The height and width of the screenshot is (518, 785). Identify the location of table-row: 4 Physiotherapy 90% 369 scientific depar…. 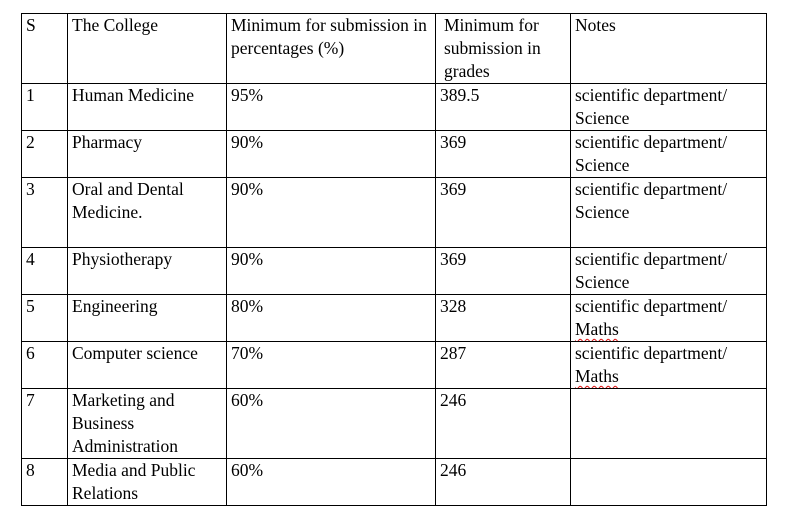
(394, 271).